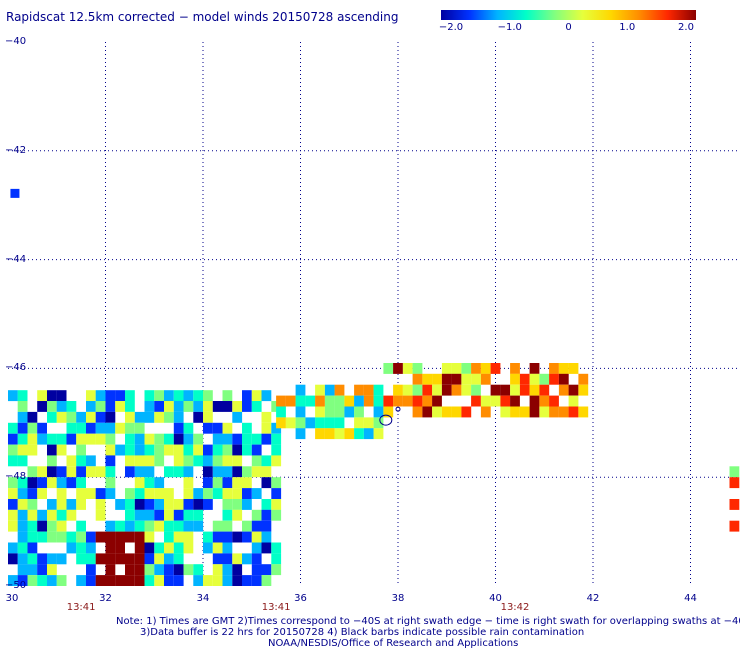 The image size is (740, 650). Describe the element at coordinates (398, 598) in the screenshot. I see `longitude-label: 38` at that location.